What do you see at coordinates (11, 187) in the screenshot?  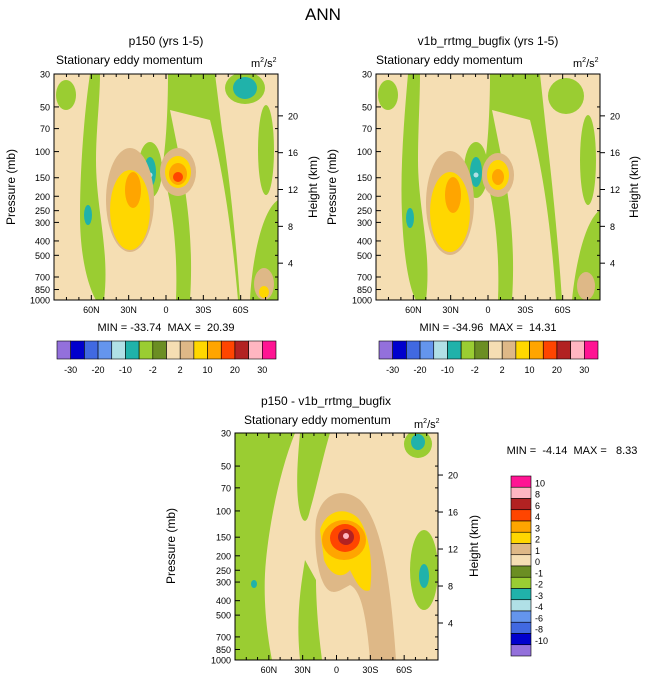 I see `y-axis-label: Pressure (mb)` at bounding box center [11, 187].